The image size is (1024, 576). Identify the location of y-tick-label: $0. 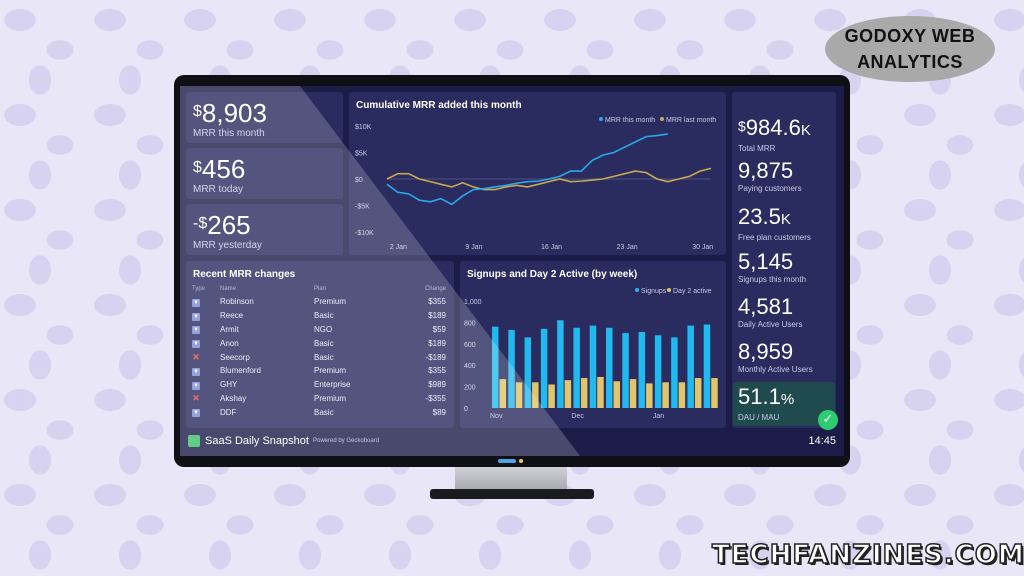
(359, 180).